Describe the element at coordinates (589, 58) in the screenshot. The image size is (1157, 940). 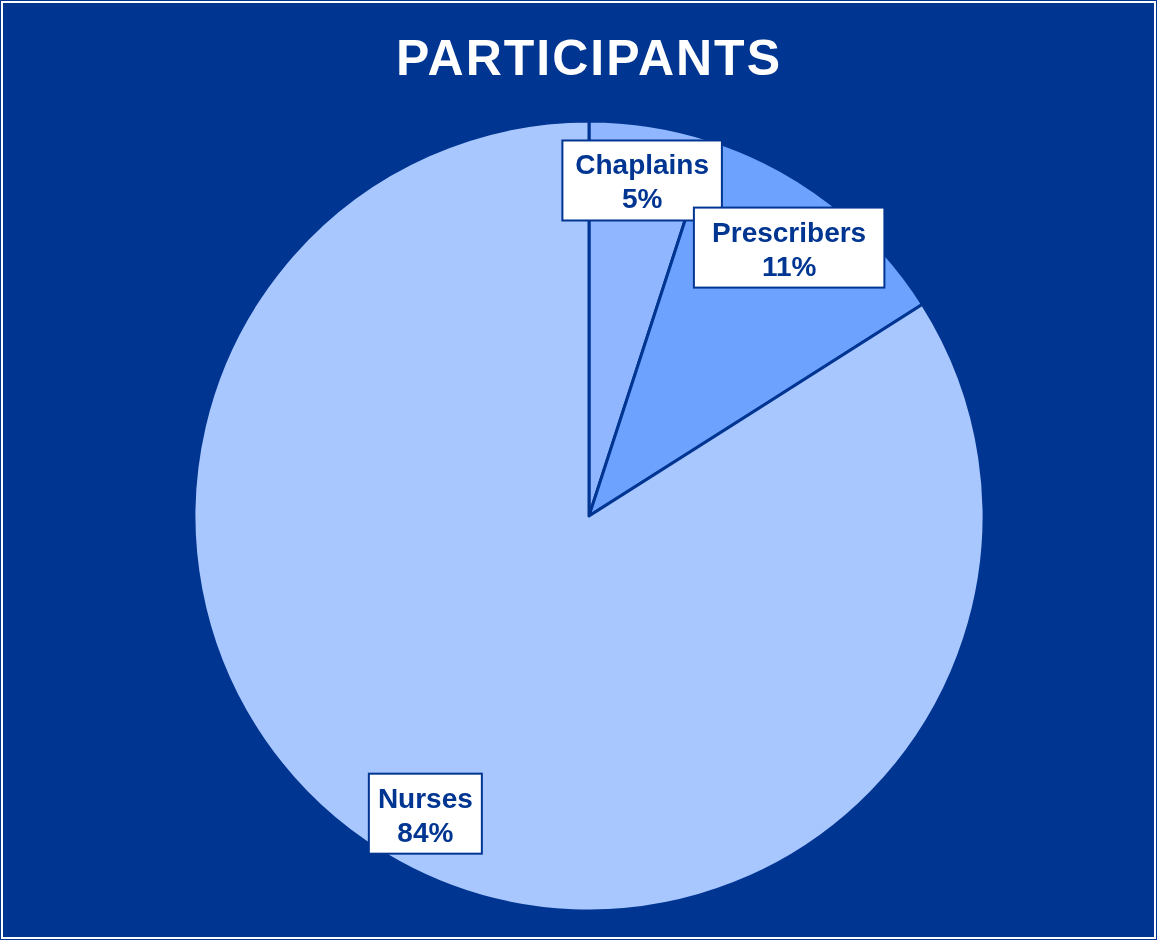
I see `chart-title: PARTICIPANTS` at that location.